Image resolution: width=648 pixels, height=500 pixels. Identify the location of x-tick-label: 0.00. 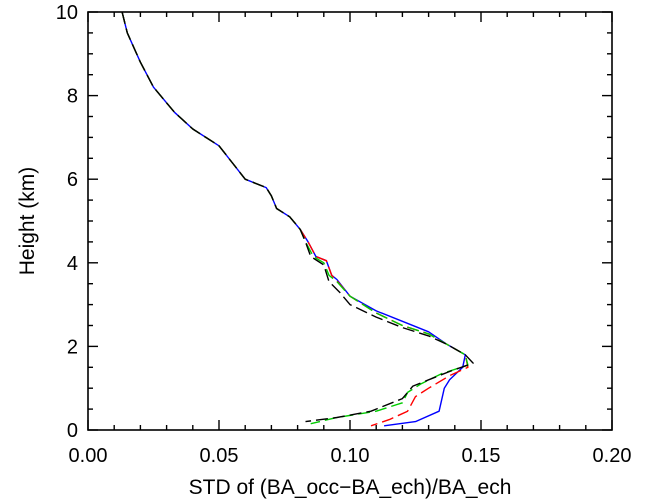
(88, 456).